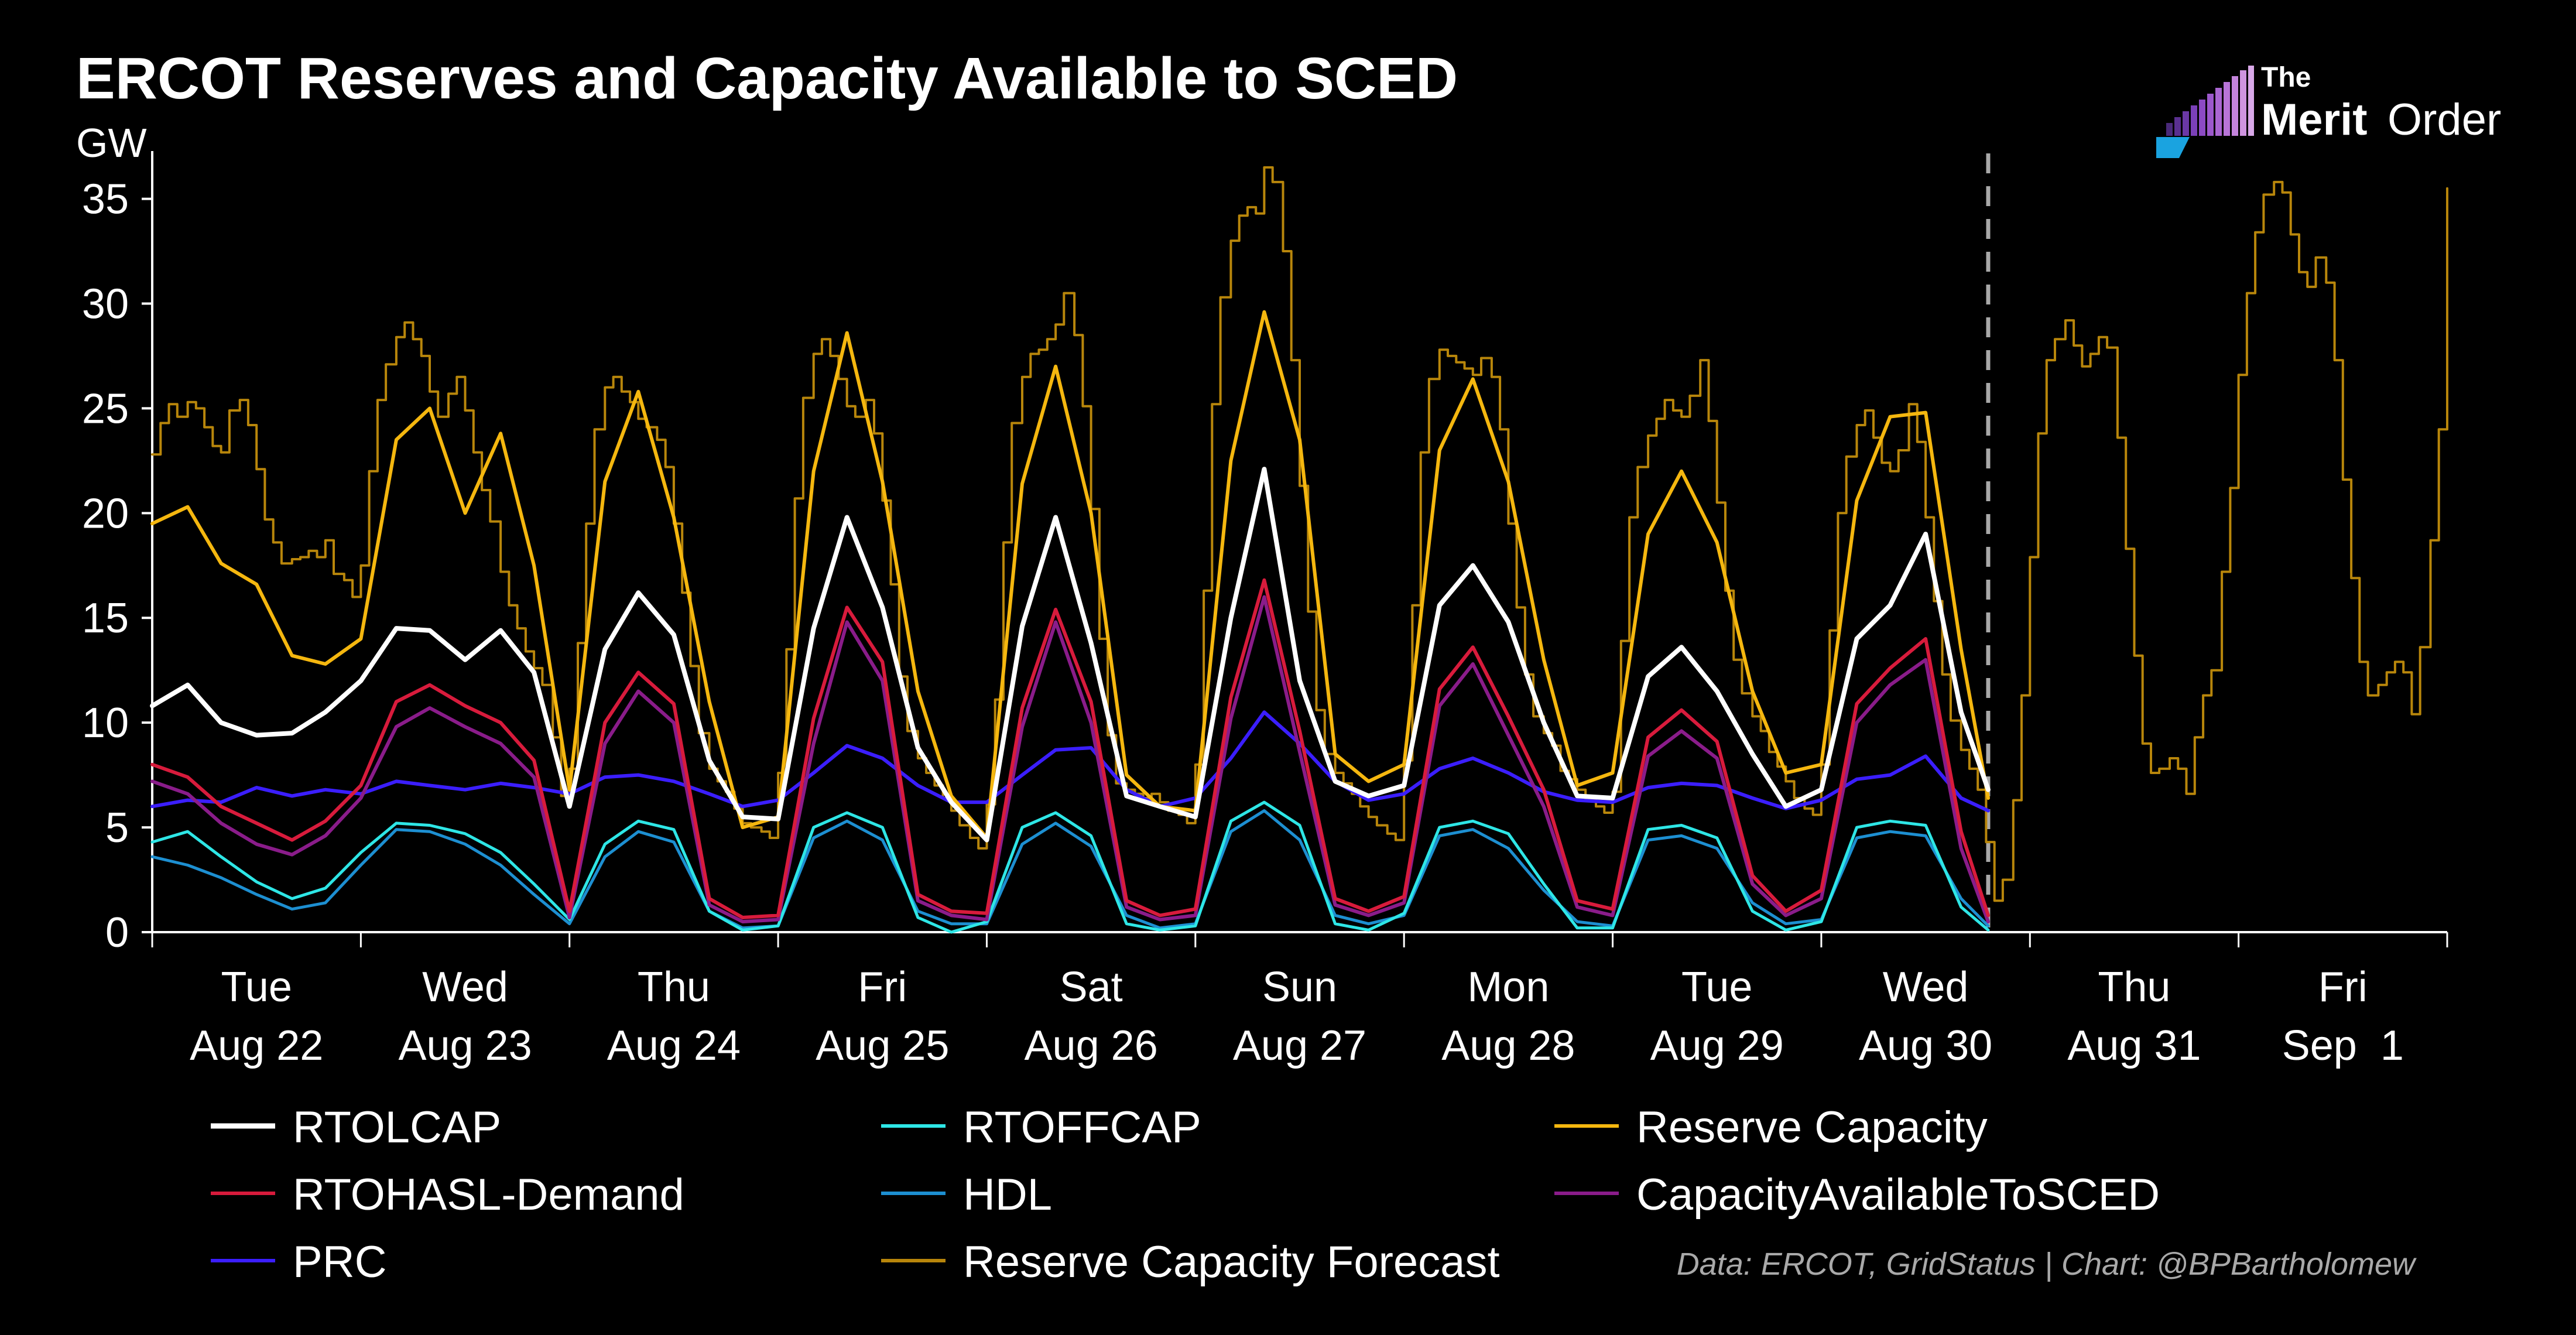 Image resolution: width=2576 pixels, height=1335 pixels. What do you see at coordinates (256, 1045) in the screenshot?
I see `x-tick-date: Aug 22` at bounding box center [256, 1045].